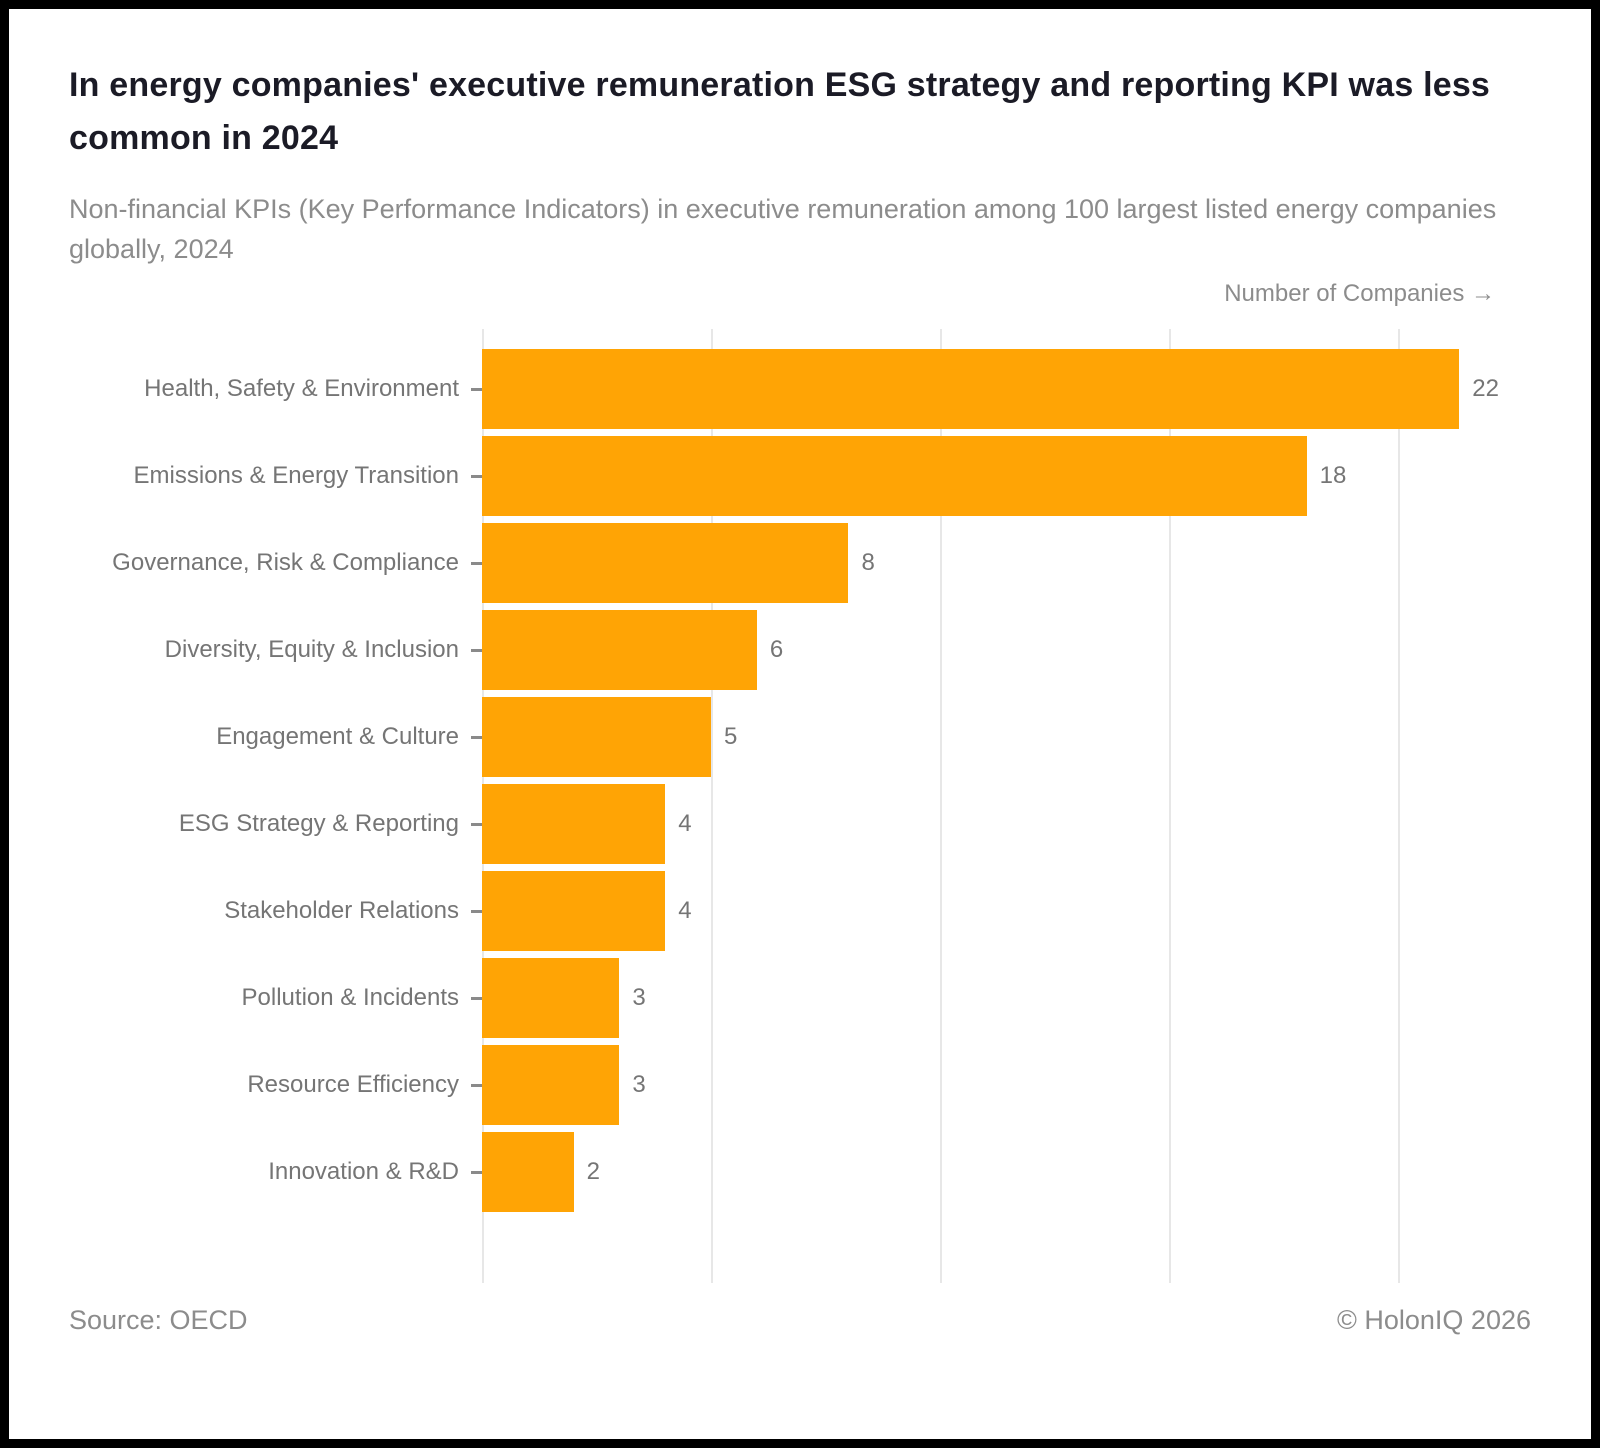 The width and height of the screenshot is (1600, 1448). Describe the element at coordinates (1485, 389) in the screenshot. I see `value-label: 22` at that location.